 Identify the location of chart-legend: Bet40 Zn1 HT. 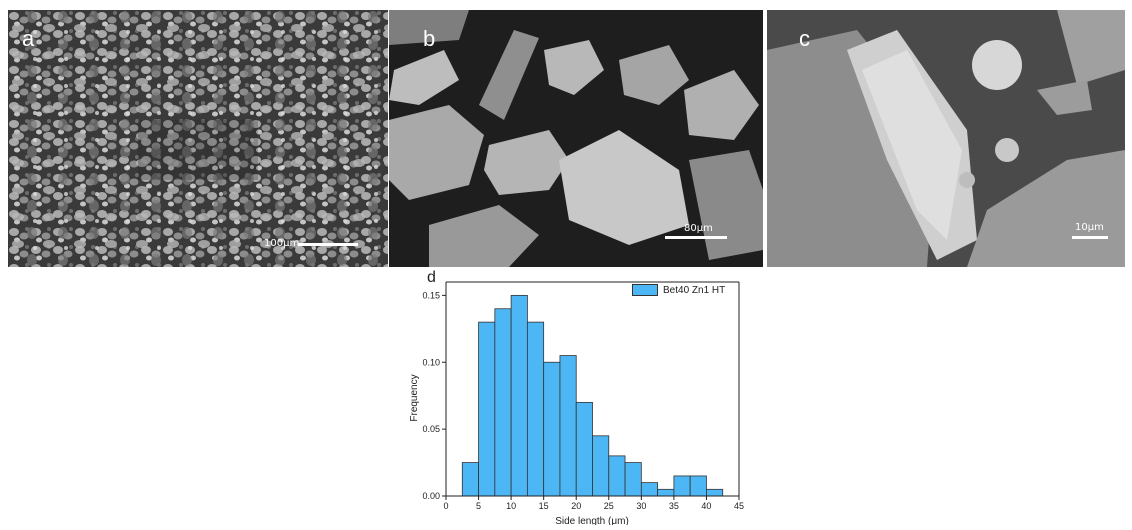
(678, 290).